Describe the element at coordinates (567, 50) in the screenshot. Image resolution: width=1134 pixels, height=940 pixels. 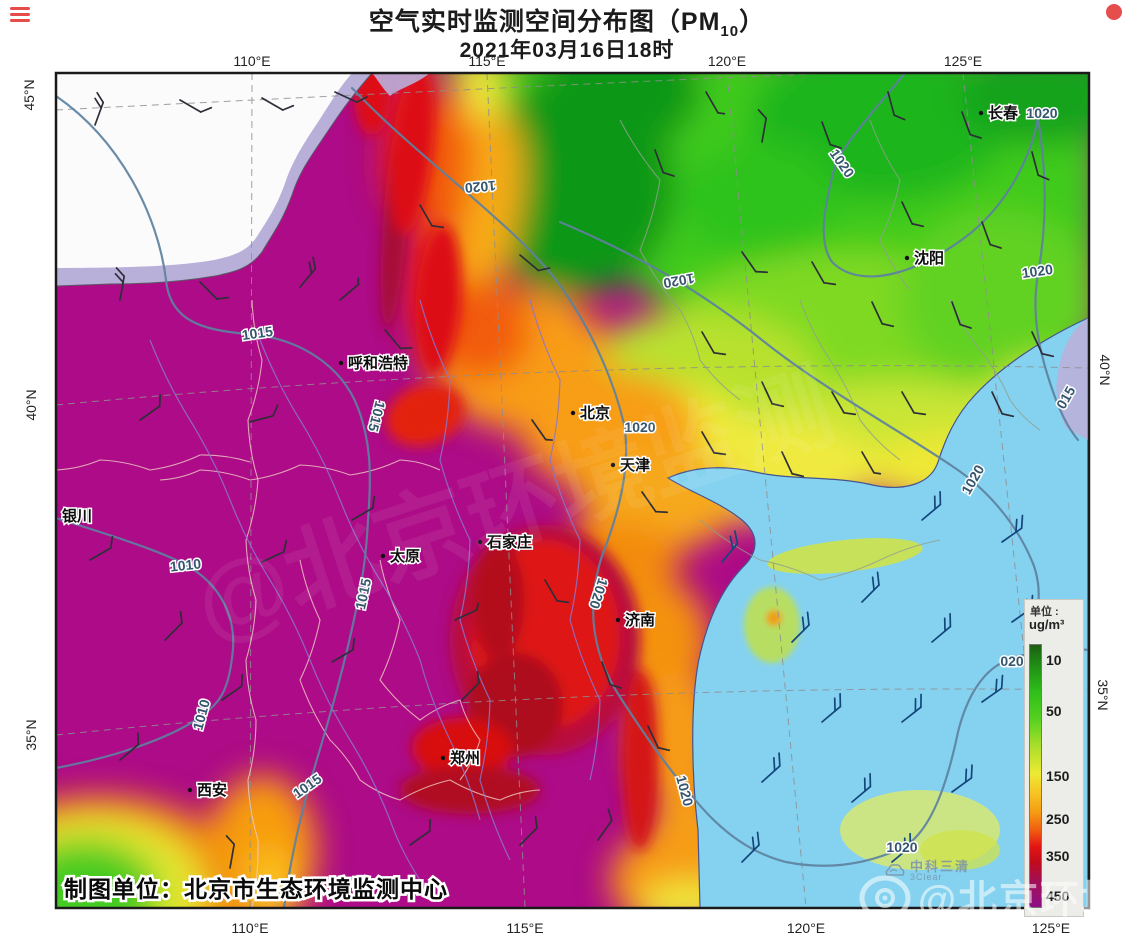
I see `map-datetime: 2021年03月16日18时` at that location.